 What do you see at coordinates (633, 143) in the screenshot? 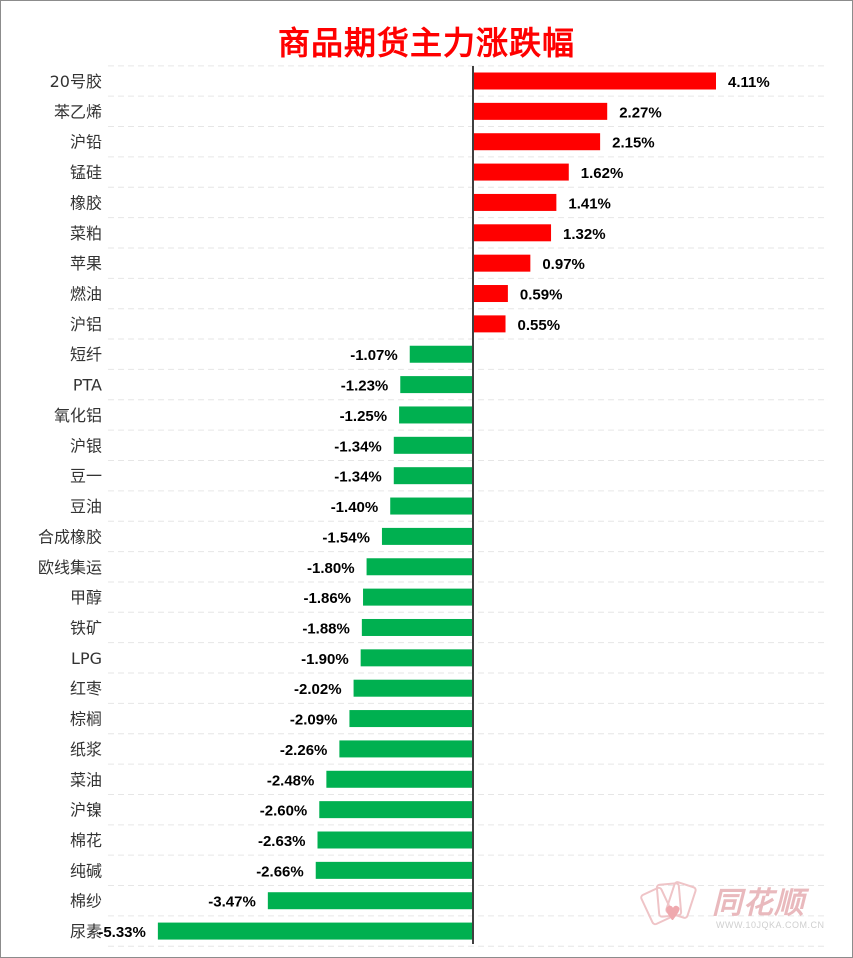
I see `value-label: 2.15%` at bounding box center [633, 143].